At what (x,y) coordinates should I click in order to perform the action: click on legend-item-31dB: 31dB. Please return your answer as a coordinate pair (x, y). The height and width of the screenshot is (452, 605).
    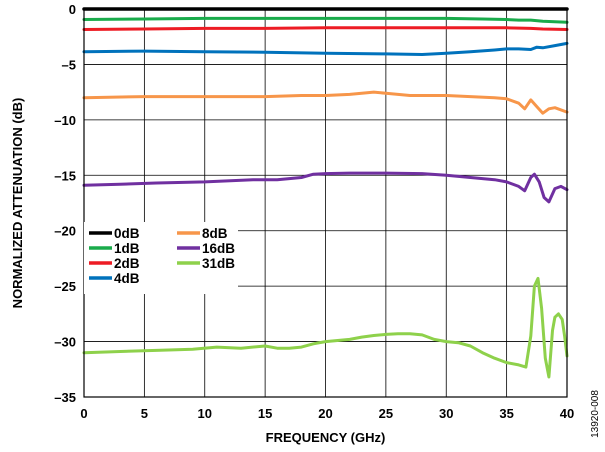
    Looking at the image, I should click on (206, 263).